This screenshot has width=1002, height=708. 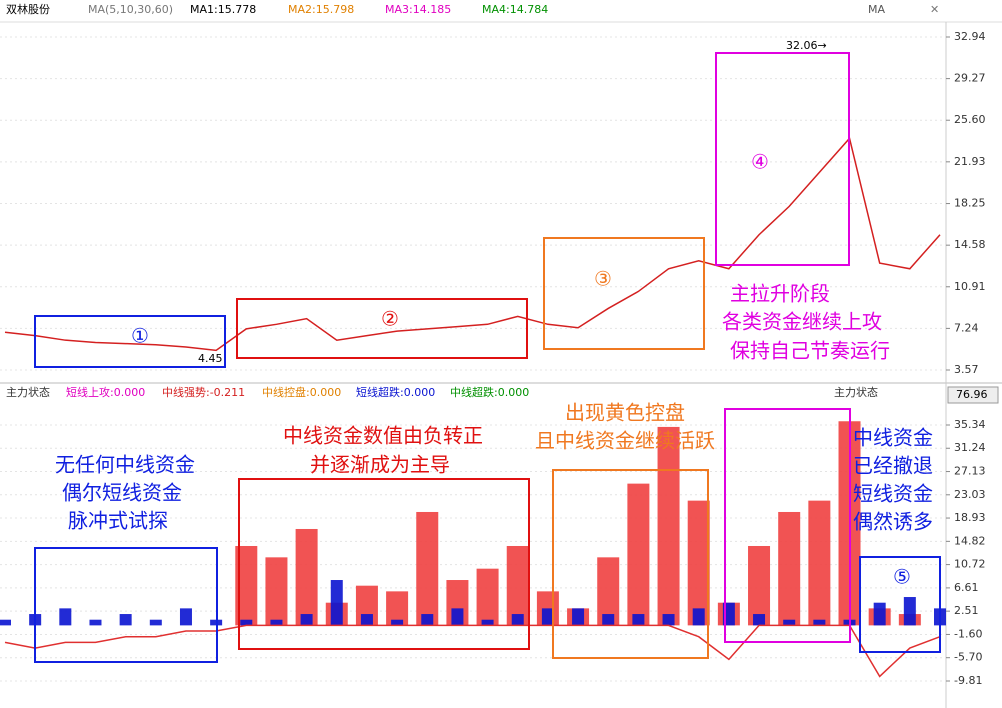 What do you see at coordinates (140, 336) in the screenshot?
I see `marker: ①` at bounding box center [140, 336].